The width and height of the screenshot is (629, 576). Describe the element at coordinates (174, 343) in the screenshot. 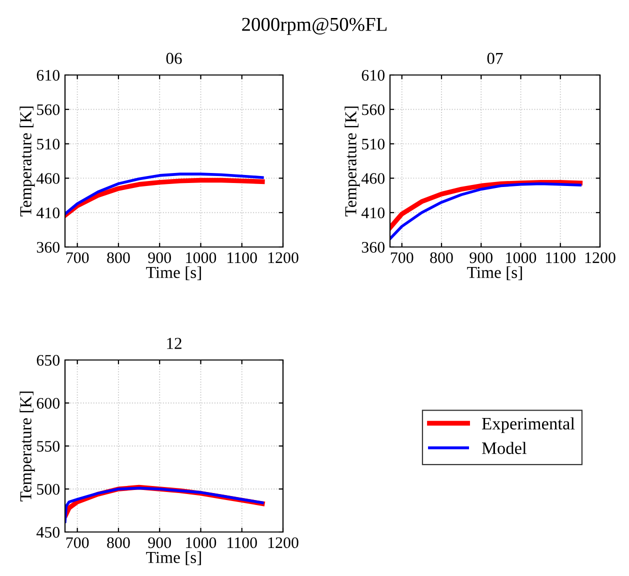

I see `chart-title: 12` at that location.